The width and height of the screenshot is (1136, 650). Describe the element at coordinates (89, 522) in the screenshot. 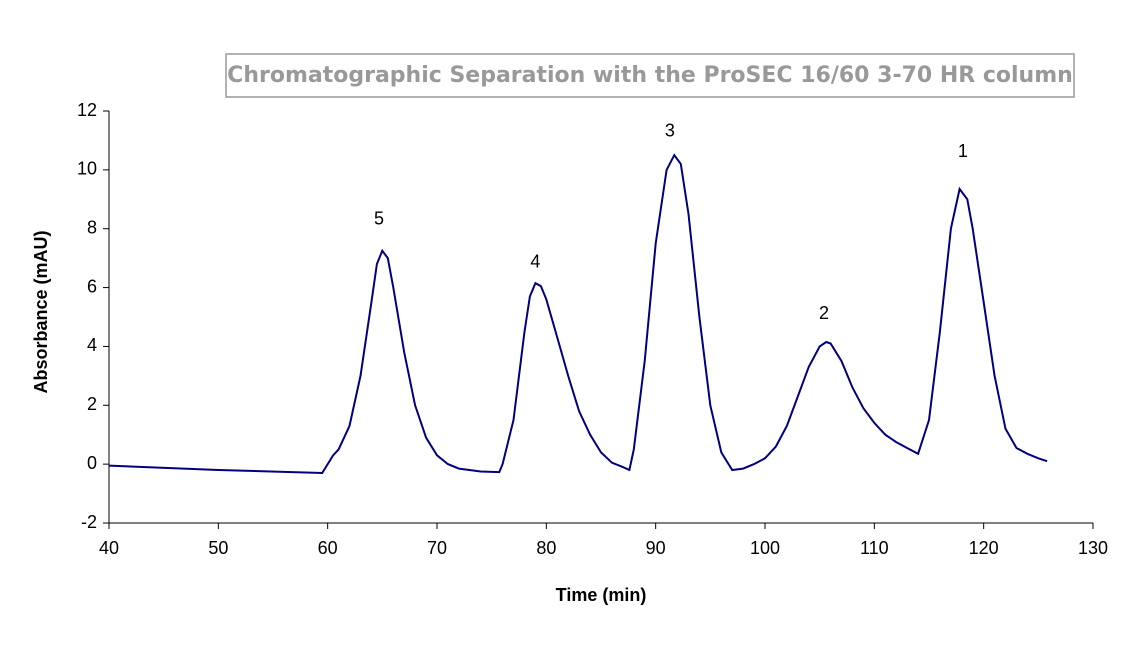

I see `y-tick-label: -2` at that location.